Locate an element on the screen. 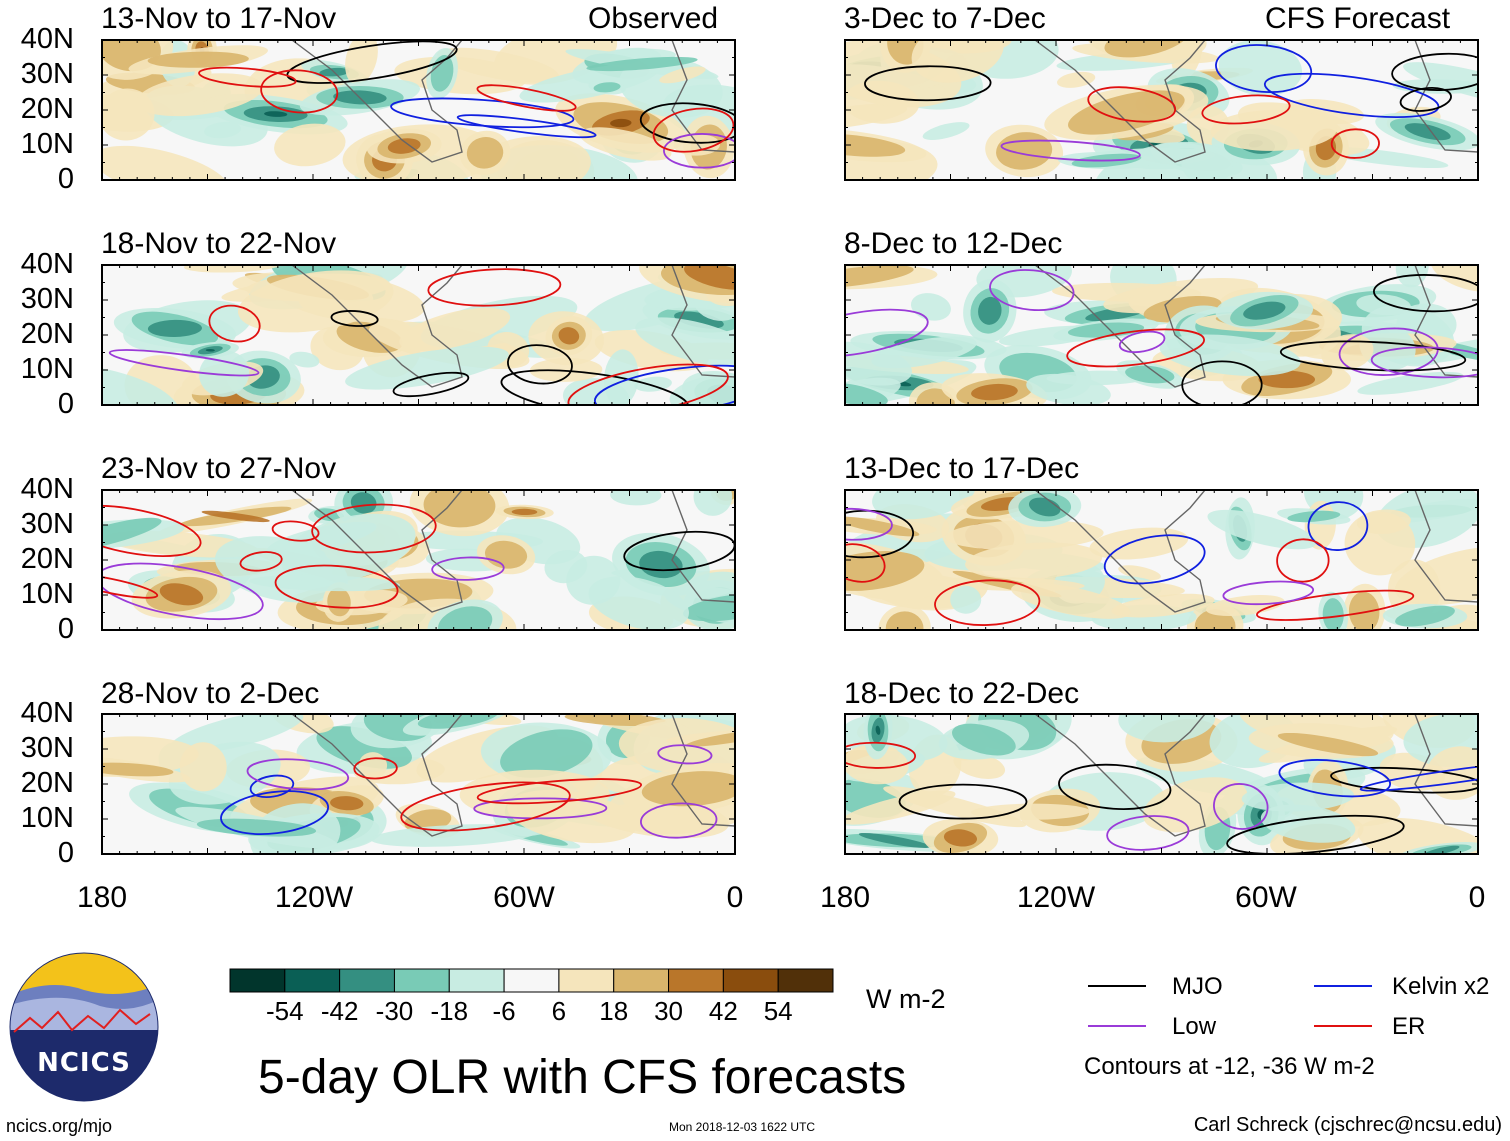 The width and height of the screenshot is (1510, 1141). footer-url: ncics.org/mjo is located at coordinates (59, 1126).